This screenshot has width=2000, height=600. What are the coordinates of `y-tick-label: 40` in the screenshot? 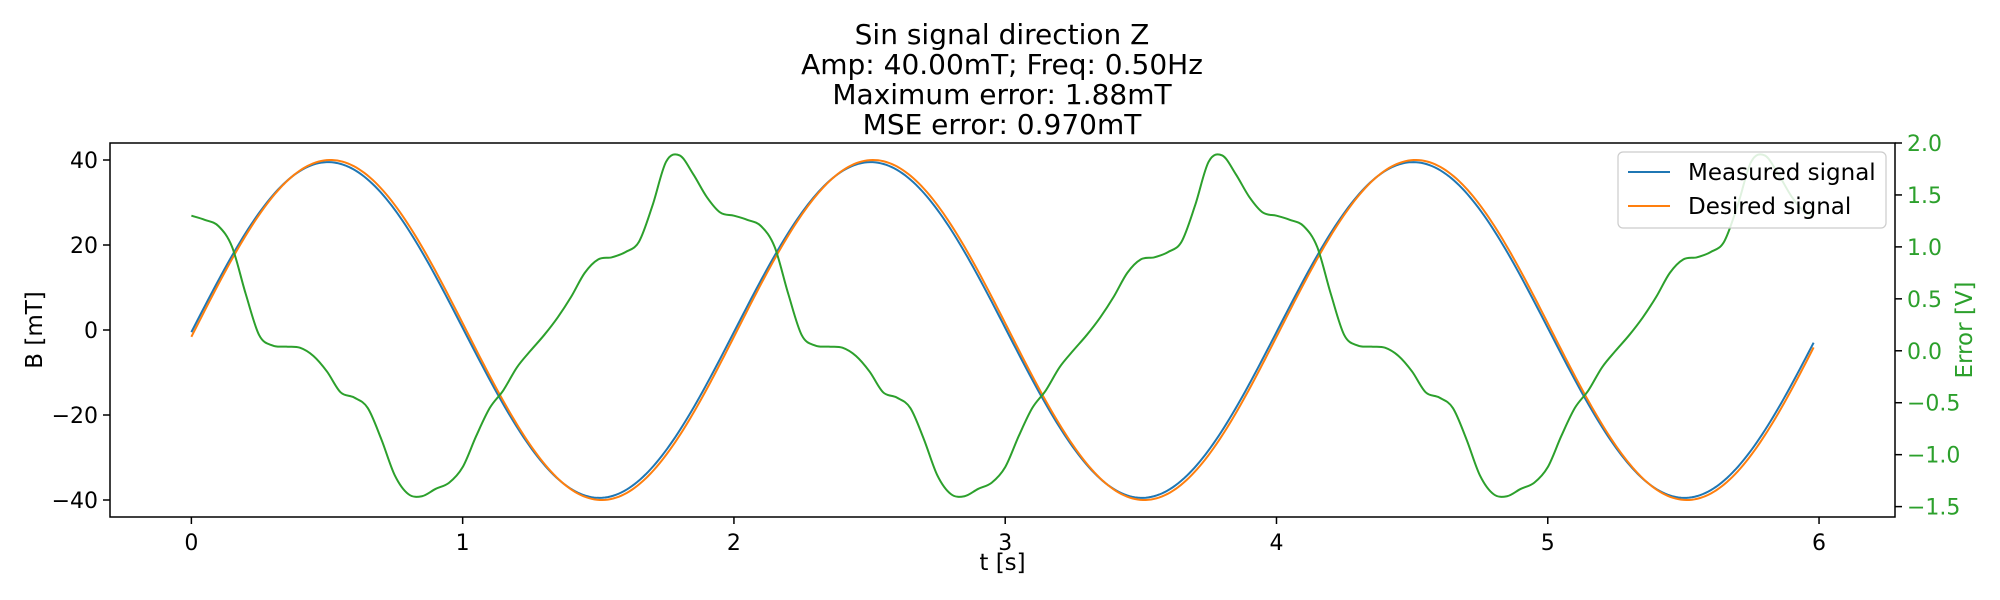 It's located at (84, 161).